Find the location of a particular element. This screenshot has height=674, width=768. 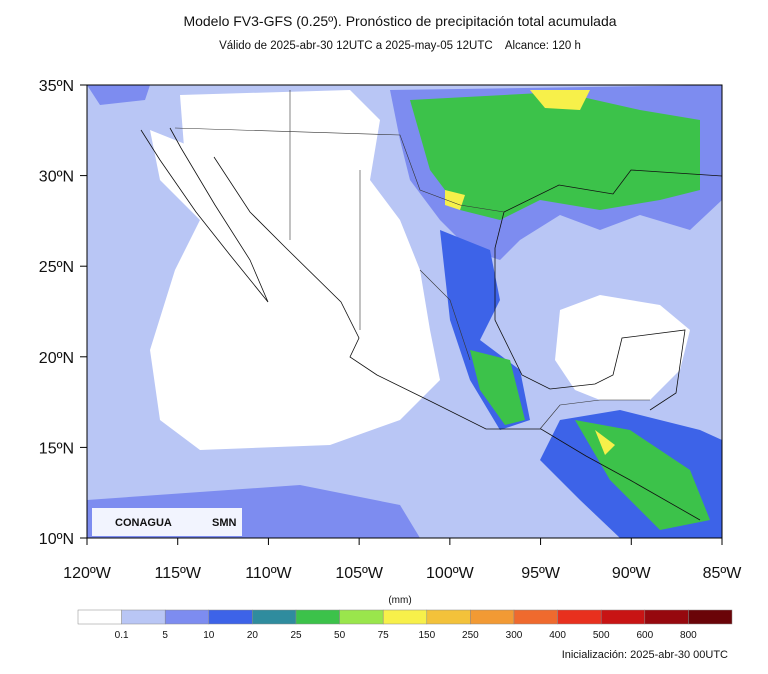

legend-label: 500 is located at coordinates (601, 635).